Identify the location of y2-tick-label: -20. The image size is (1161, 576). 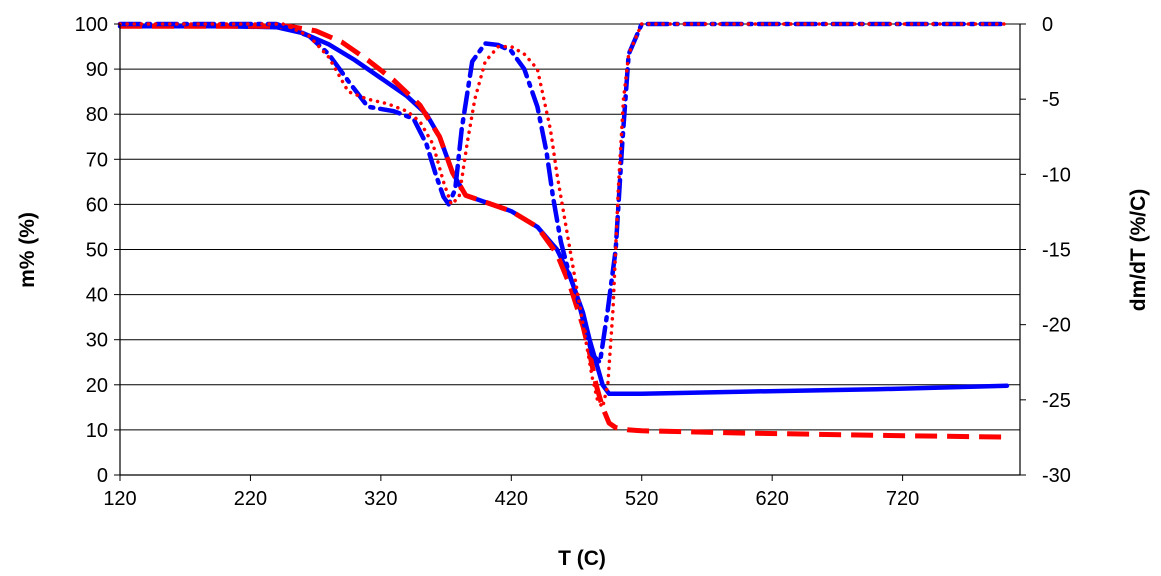
(1056, 326).